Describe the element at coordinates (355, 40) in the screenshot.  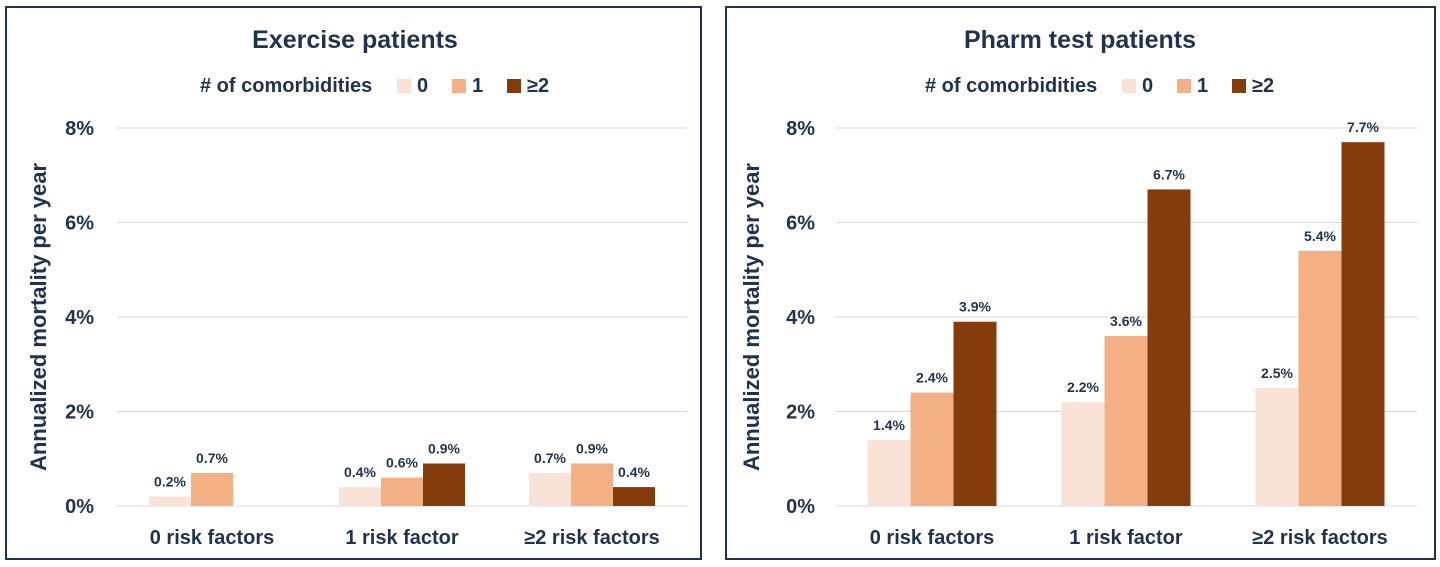
I see `chart-title: Exercise patients` at that location.